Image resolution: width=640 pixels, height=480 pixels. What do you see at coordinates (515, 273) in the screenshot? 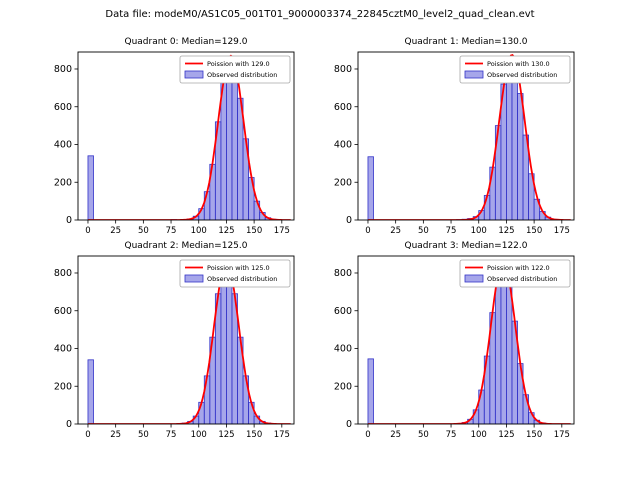
I see `legend: Poission with 122.0 Observed distribution` at bounding box center [515, 273].